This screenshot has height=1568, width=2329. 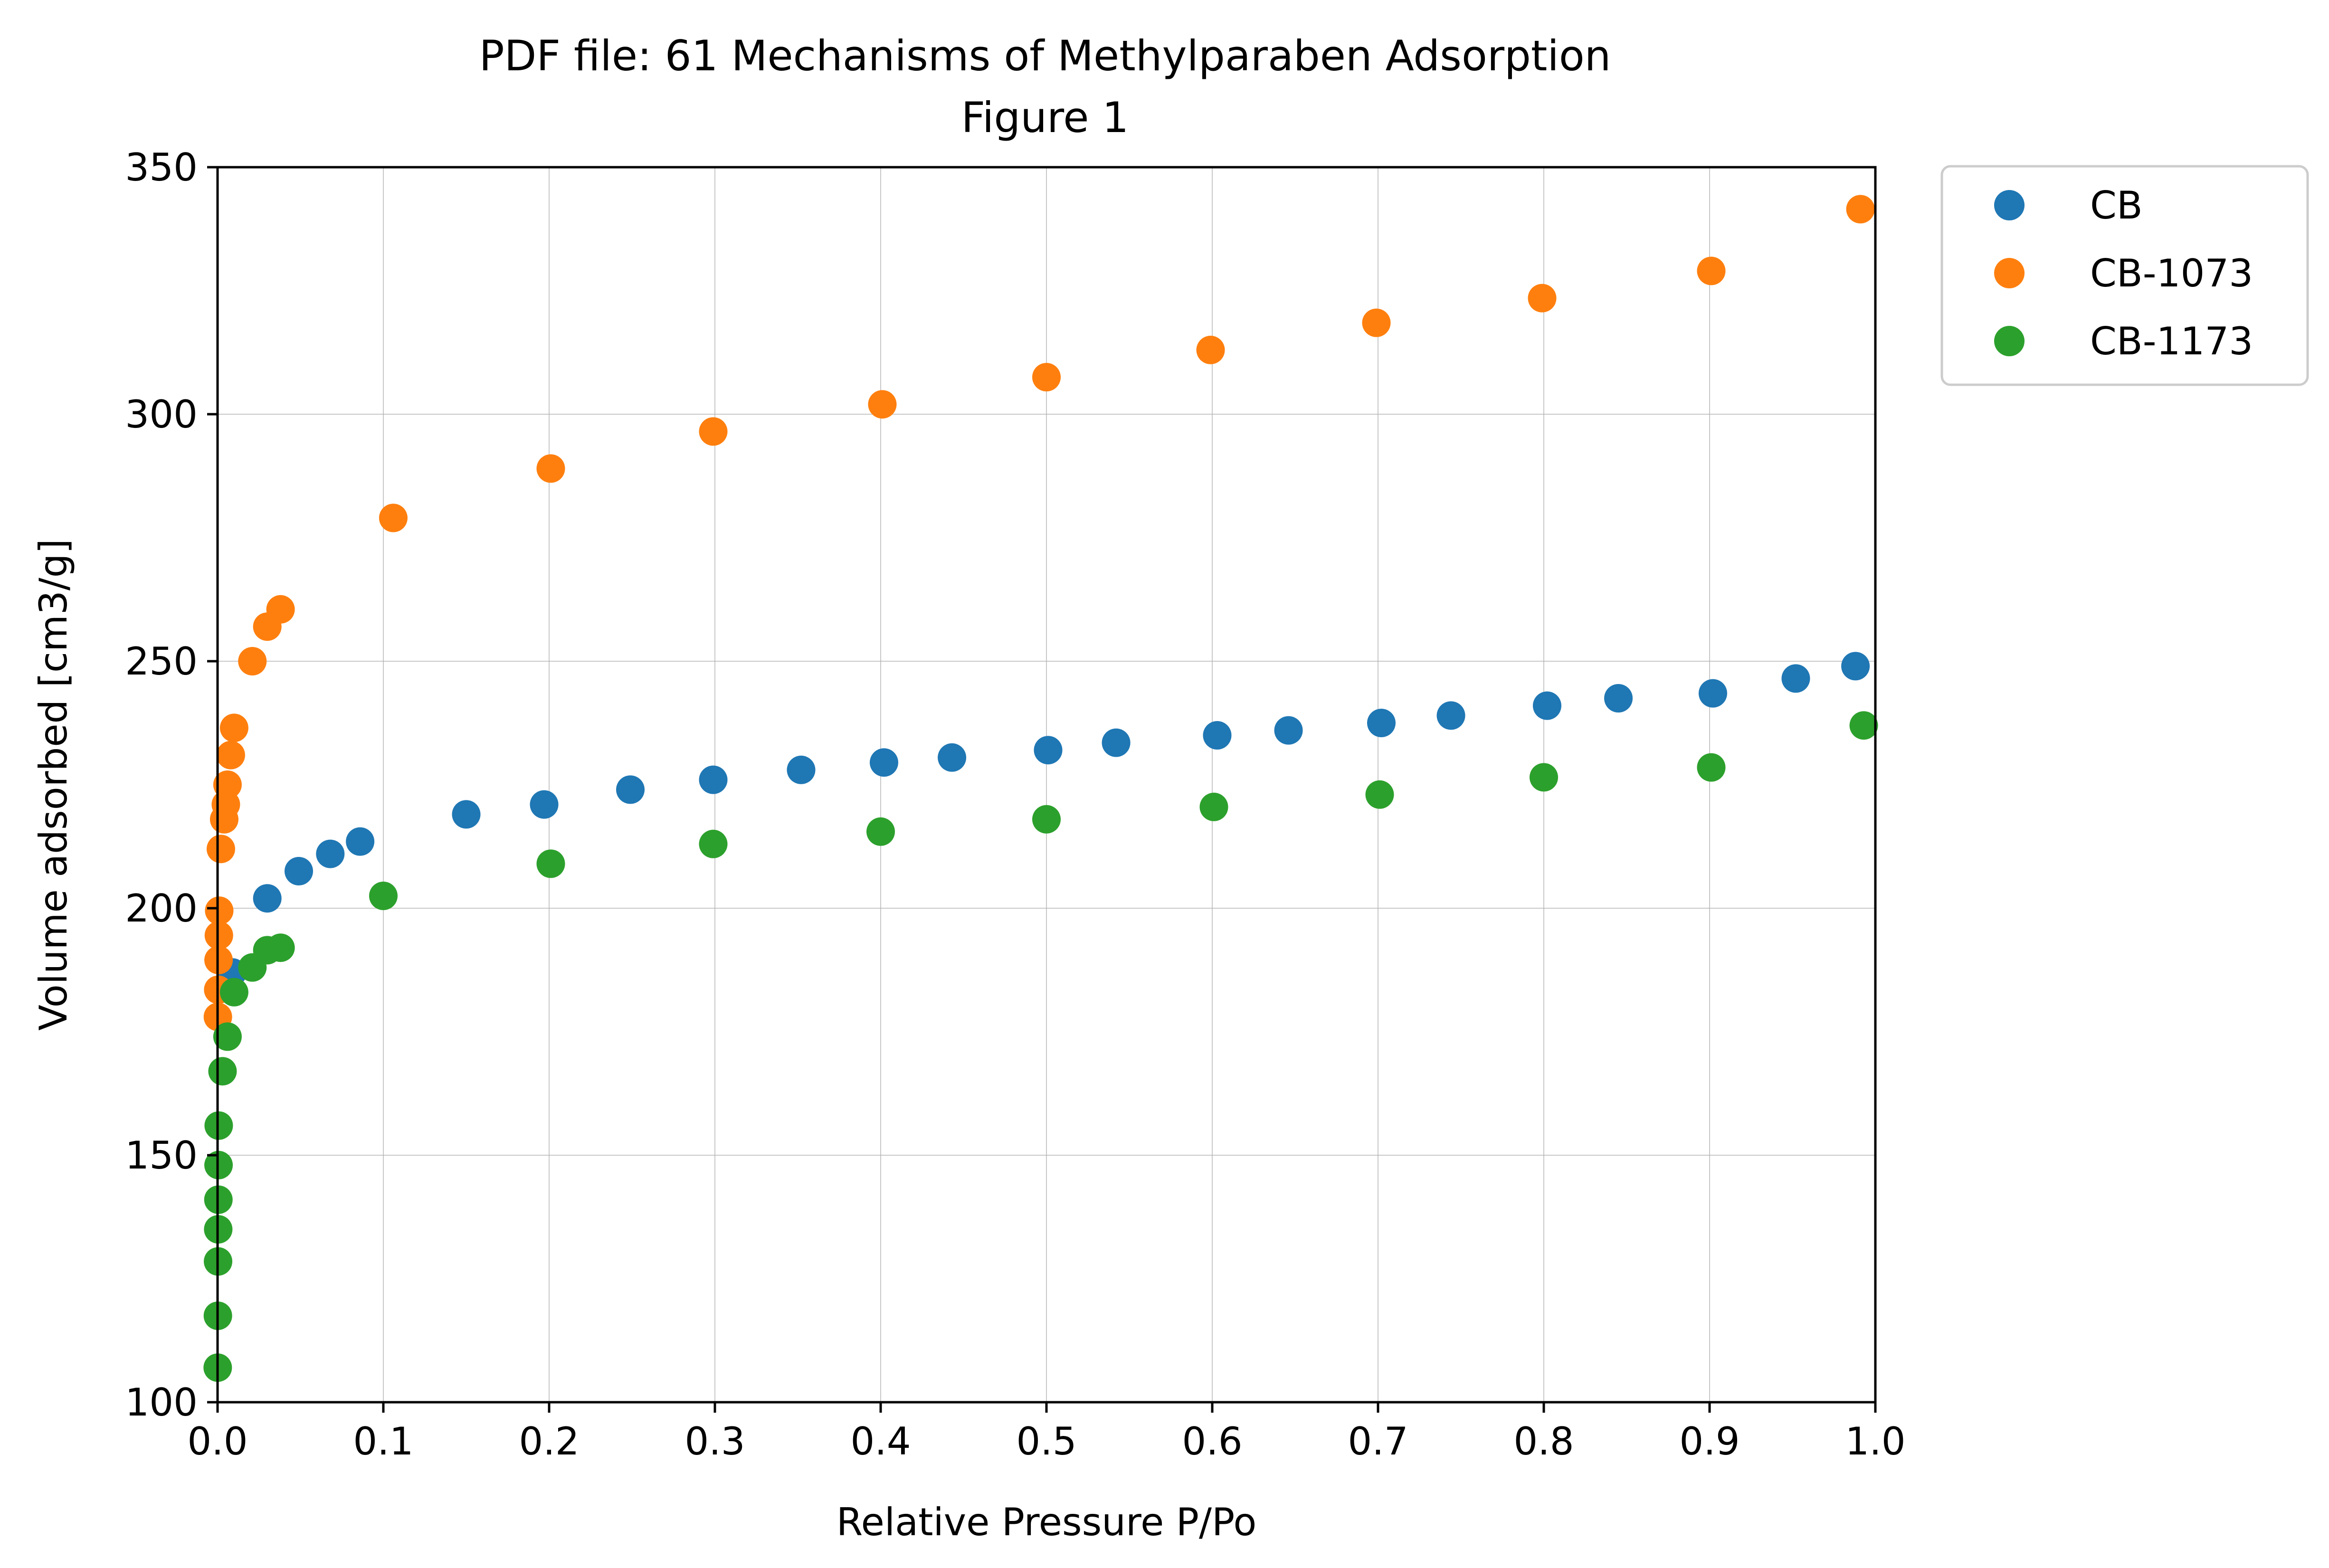 I want to click on x-tick-label: 0.2, so click(x=549, y=1441).